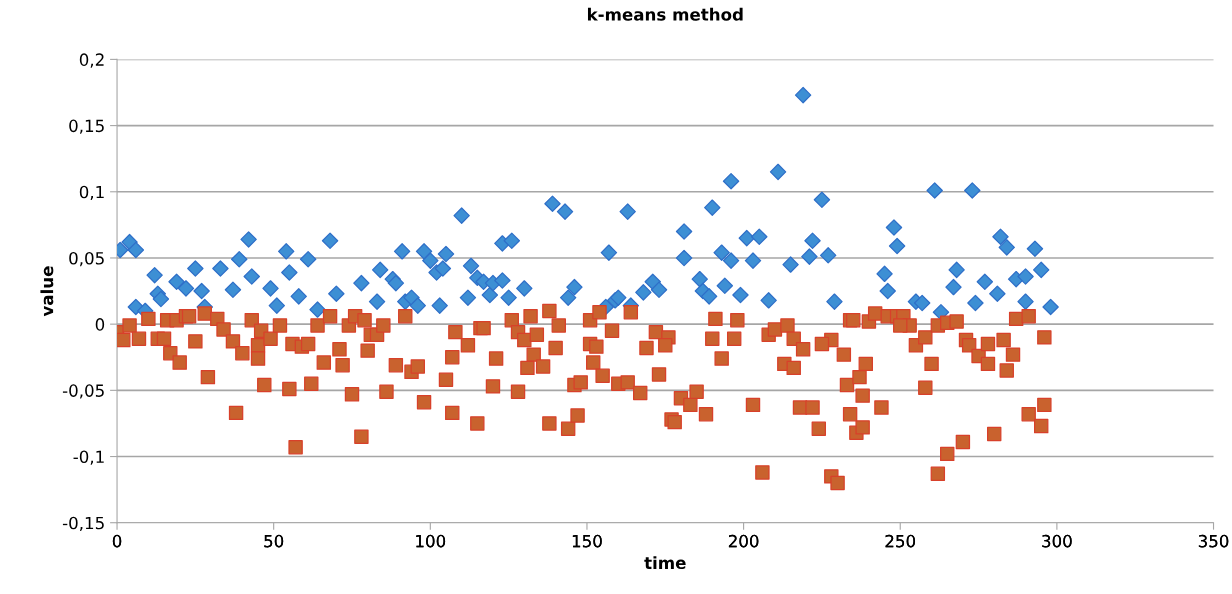  Describe the element at coordinates (900, 541) in the screenshot. I see `x-tick-label: 250` at that location.